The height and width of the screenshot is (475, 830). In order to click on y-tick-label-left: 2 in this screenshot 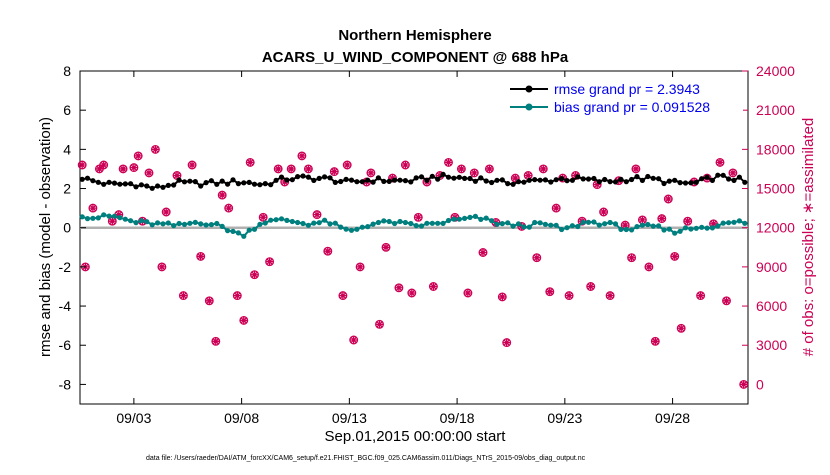, I will do `click(67, 189)`.